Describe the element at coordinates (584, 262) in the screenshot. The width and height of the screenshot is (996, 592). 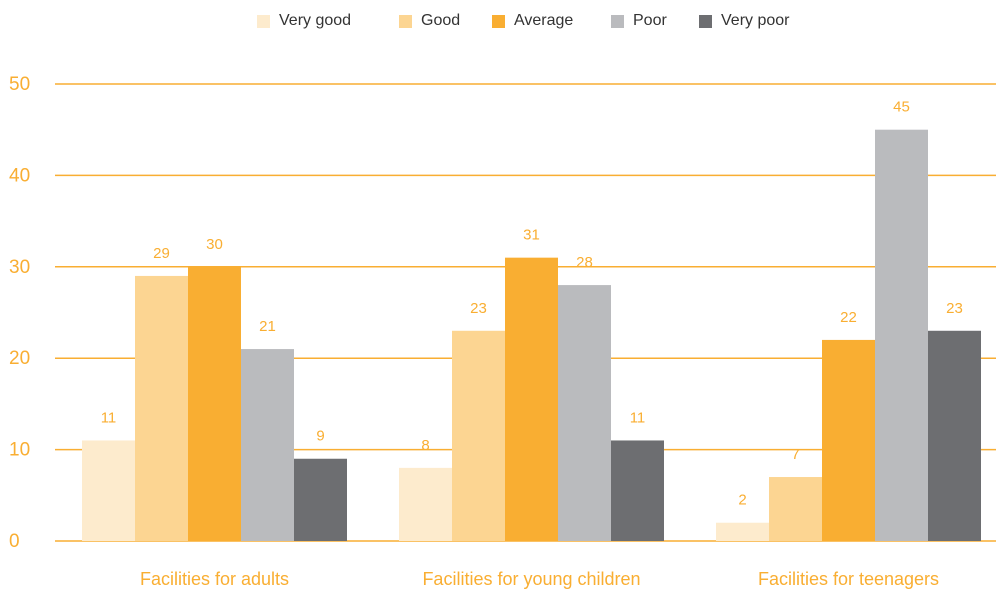
I see `data-label: 28` at that location.